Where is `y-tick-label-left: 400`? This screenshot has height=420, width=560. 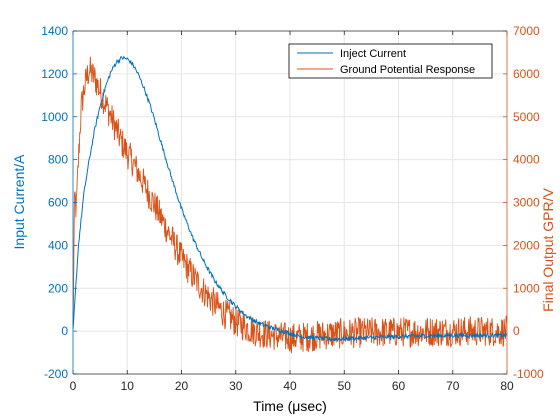 y-tick-label-left: 400 is located at coordinates (58, 245).